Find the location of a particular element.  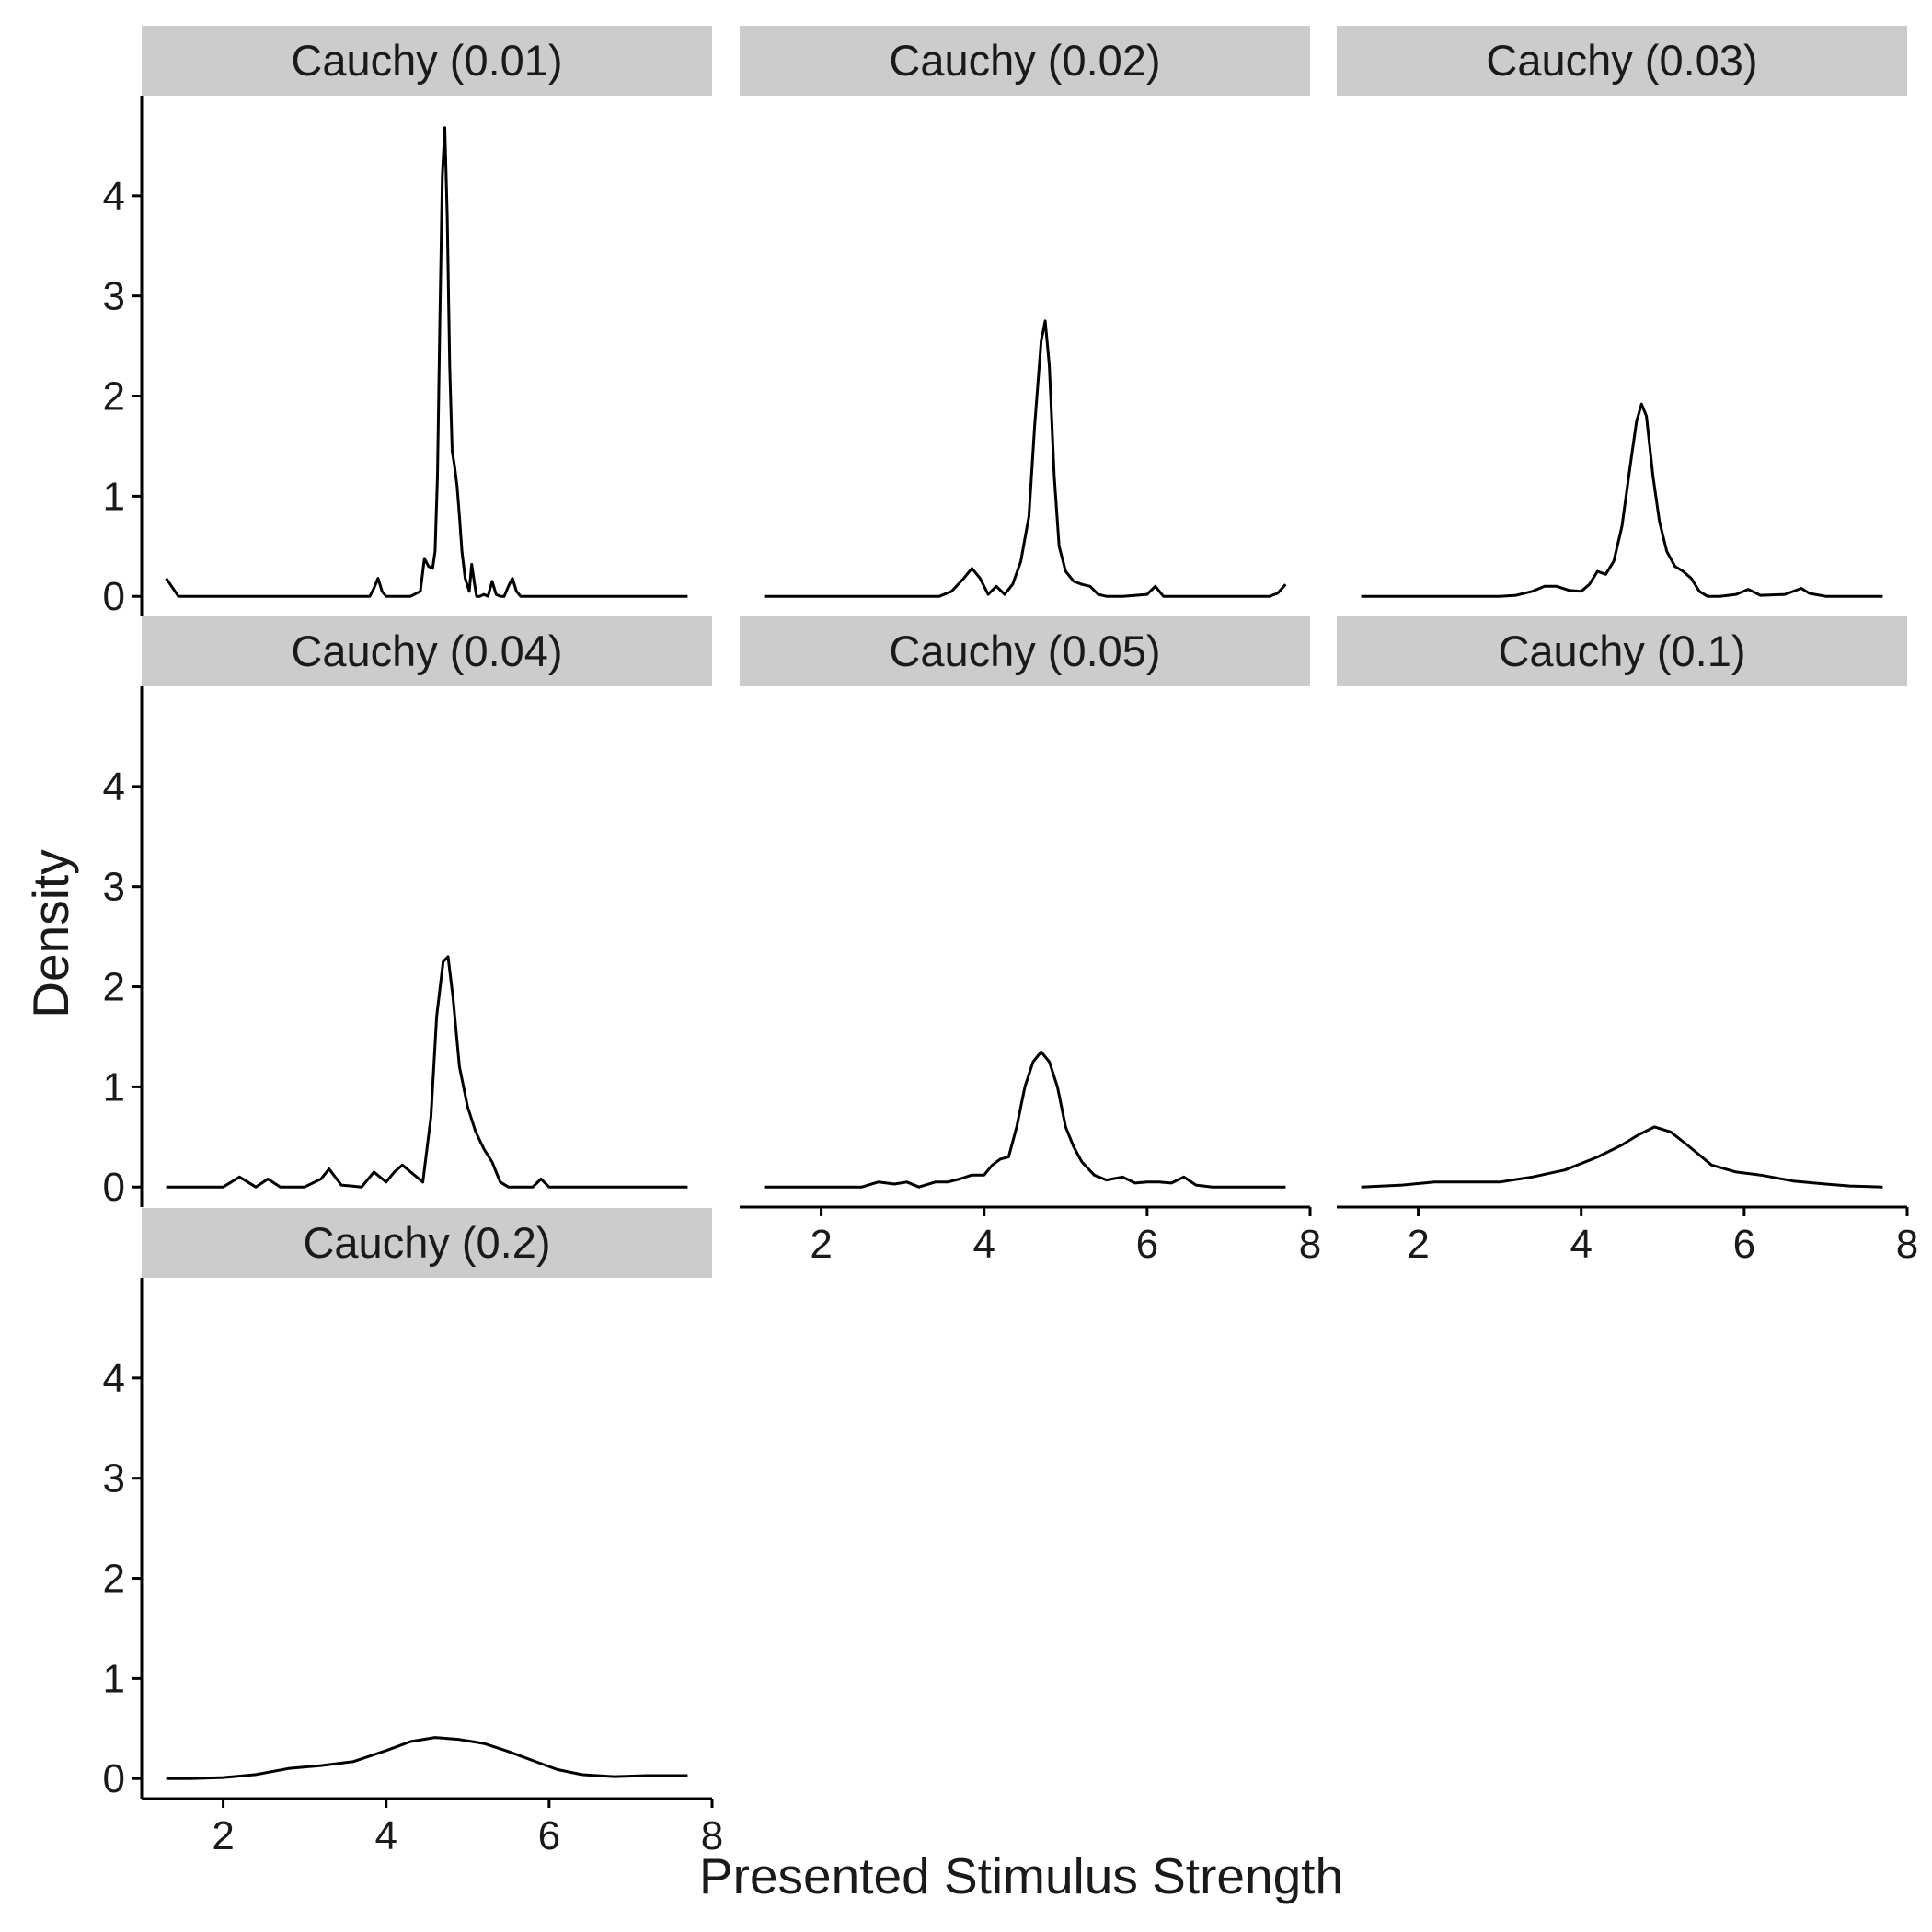

facet-panel: Cauchy (0.01) 0 1 2 3 4 is located at coordinates (407, 322).